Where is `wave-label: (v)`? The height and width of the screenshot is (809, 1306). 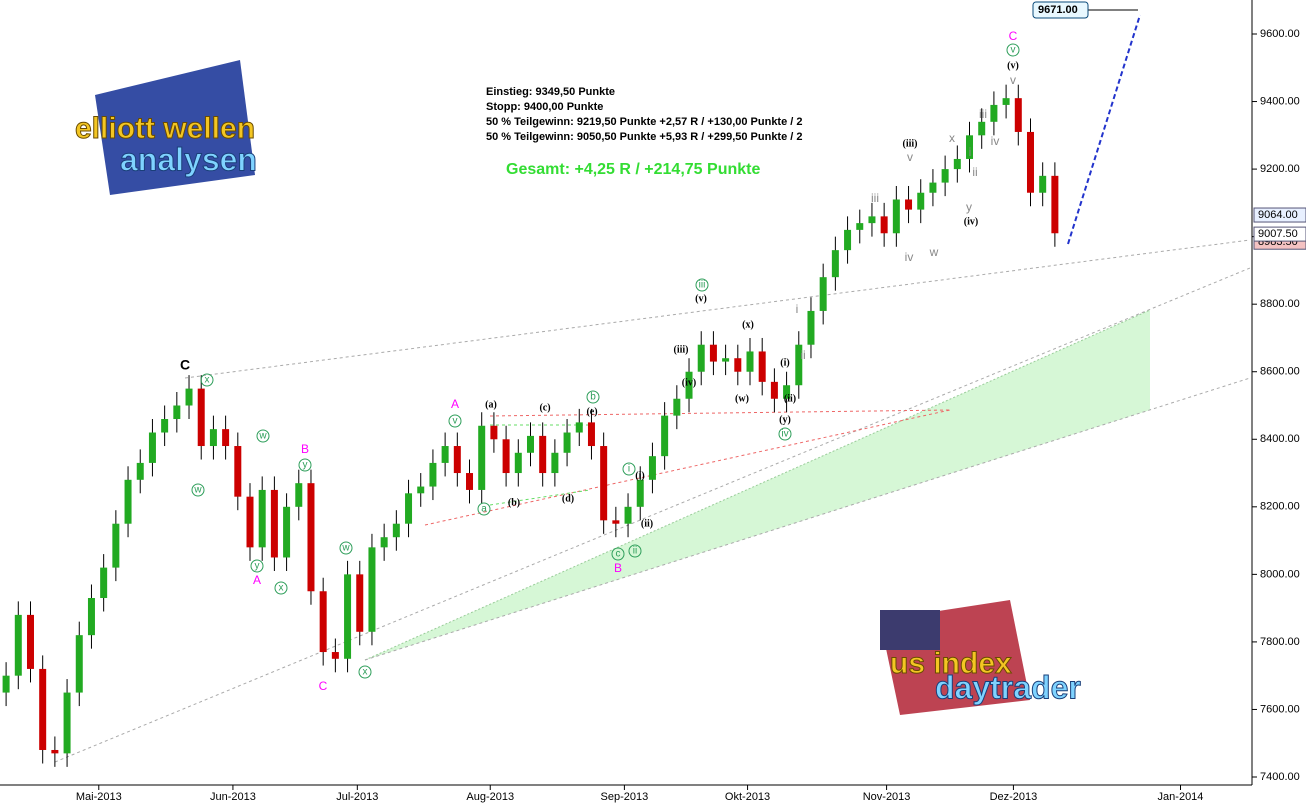 wave-label: (v) is located at coordinates (1013, 65).